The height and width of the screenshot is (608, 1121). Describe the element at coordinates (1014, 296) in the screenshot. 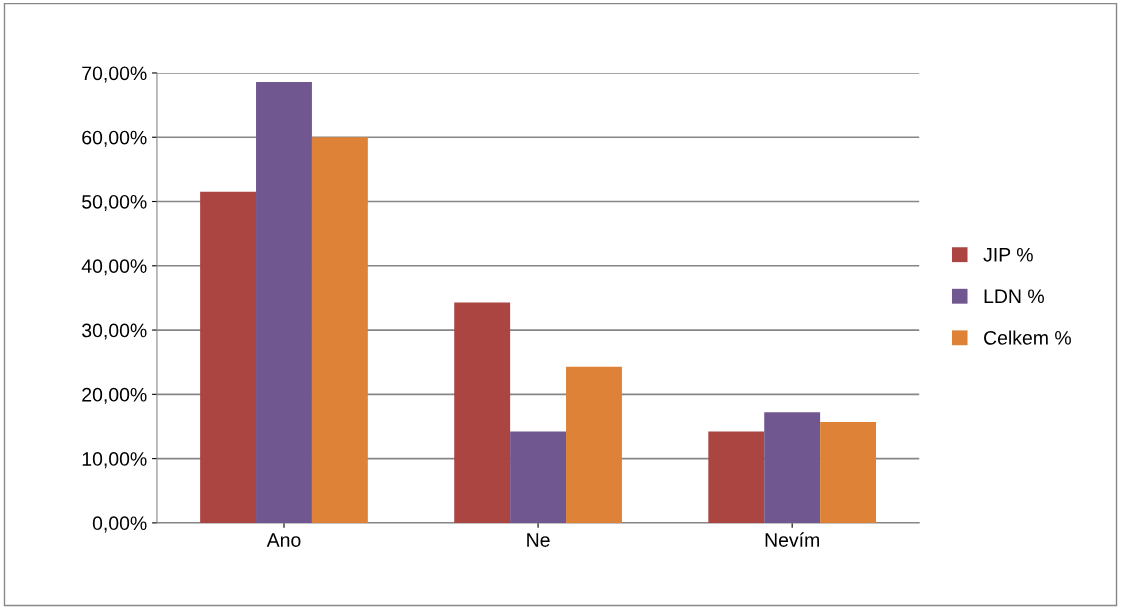

I see `legend-label: LDN %` at that location.